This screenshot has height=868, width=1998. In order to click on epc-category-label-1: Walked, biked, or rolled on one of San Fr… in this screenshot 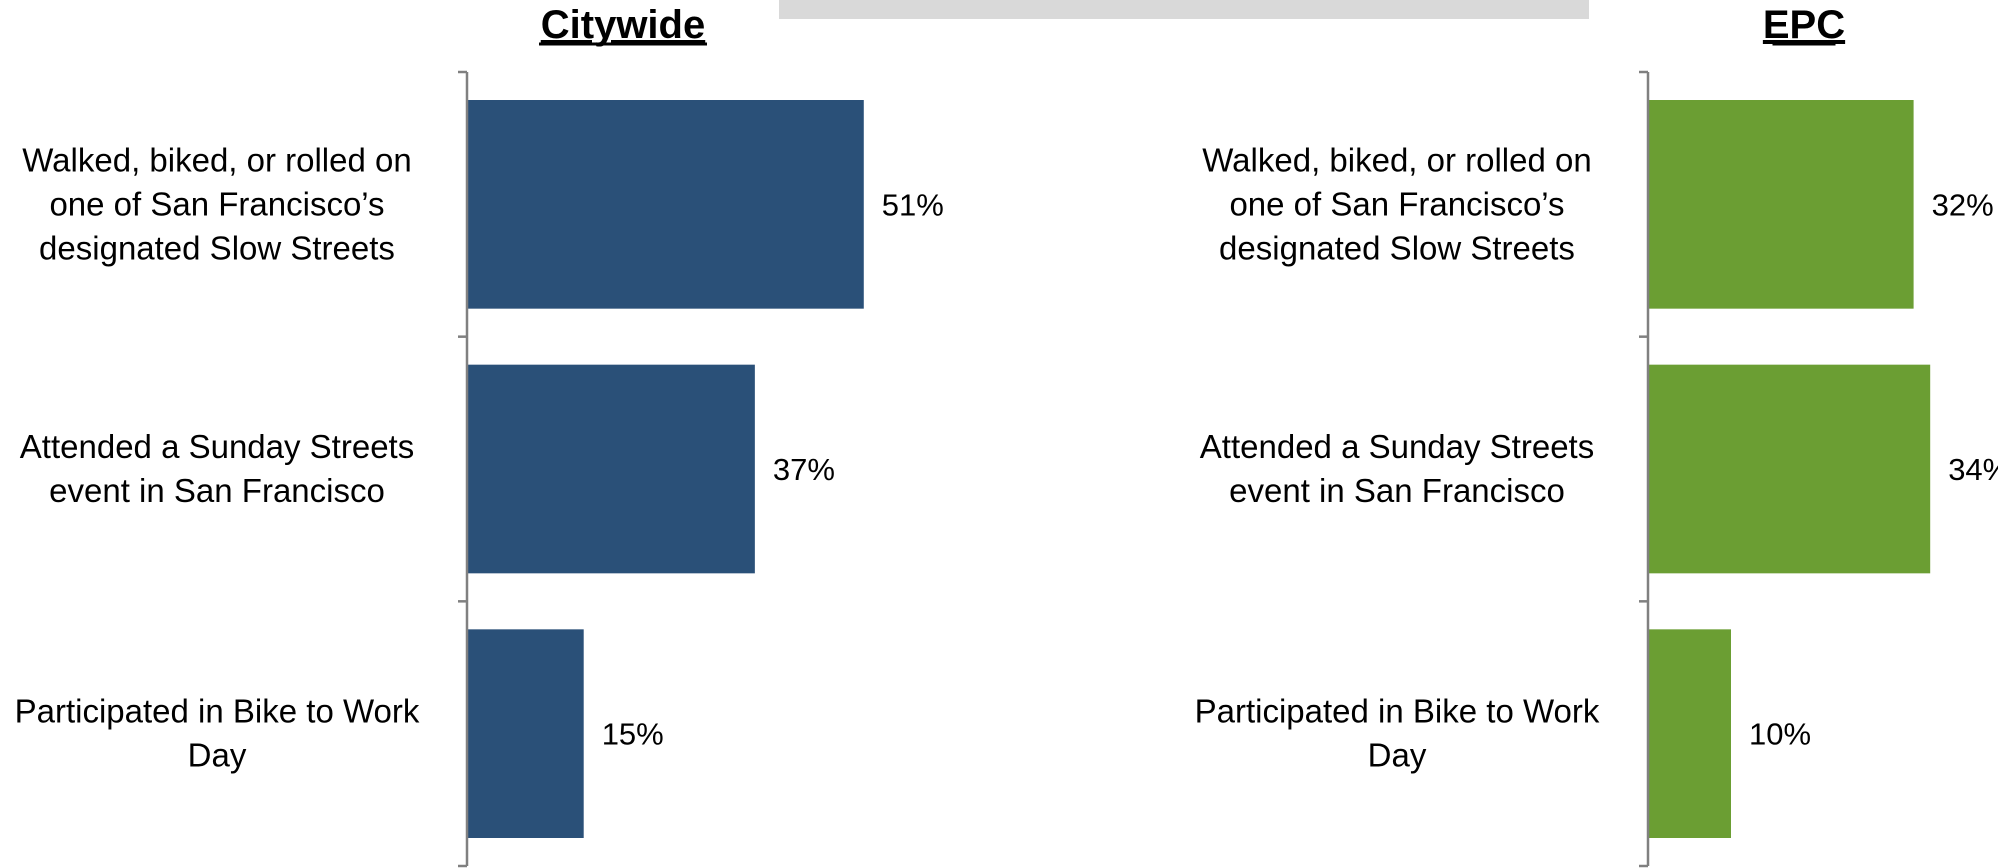, I will do `click(1396, 203)`.